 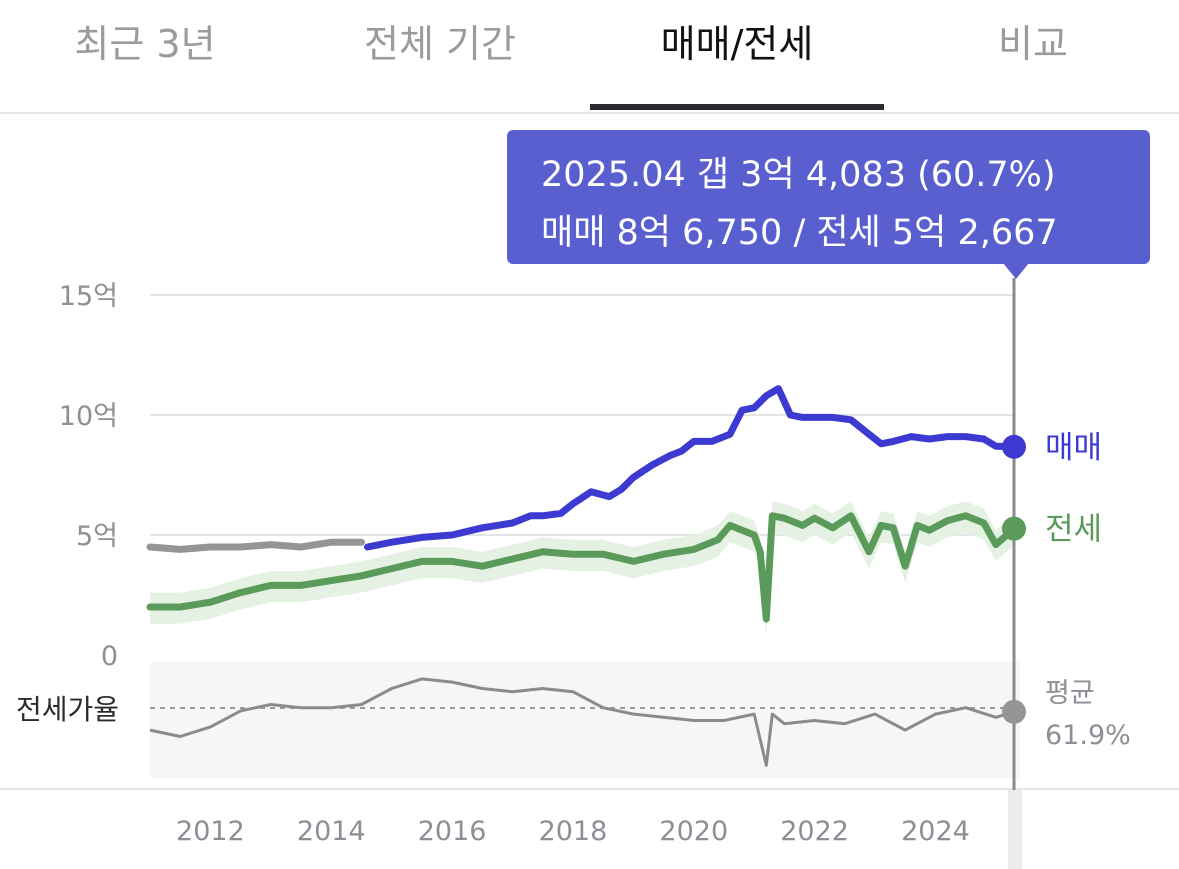 I want to click on tab-all-period: 전체 기간, so click(x=440, y=44).